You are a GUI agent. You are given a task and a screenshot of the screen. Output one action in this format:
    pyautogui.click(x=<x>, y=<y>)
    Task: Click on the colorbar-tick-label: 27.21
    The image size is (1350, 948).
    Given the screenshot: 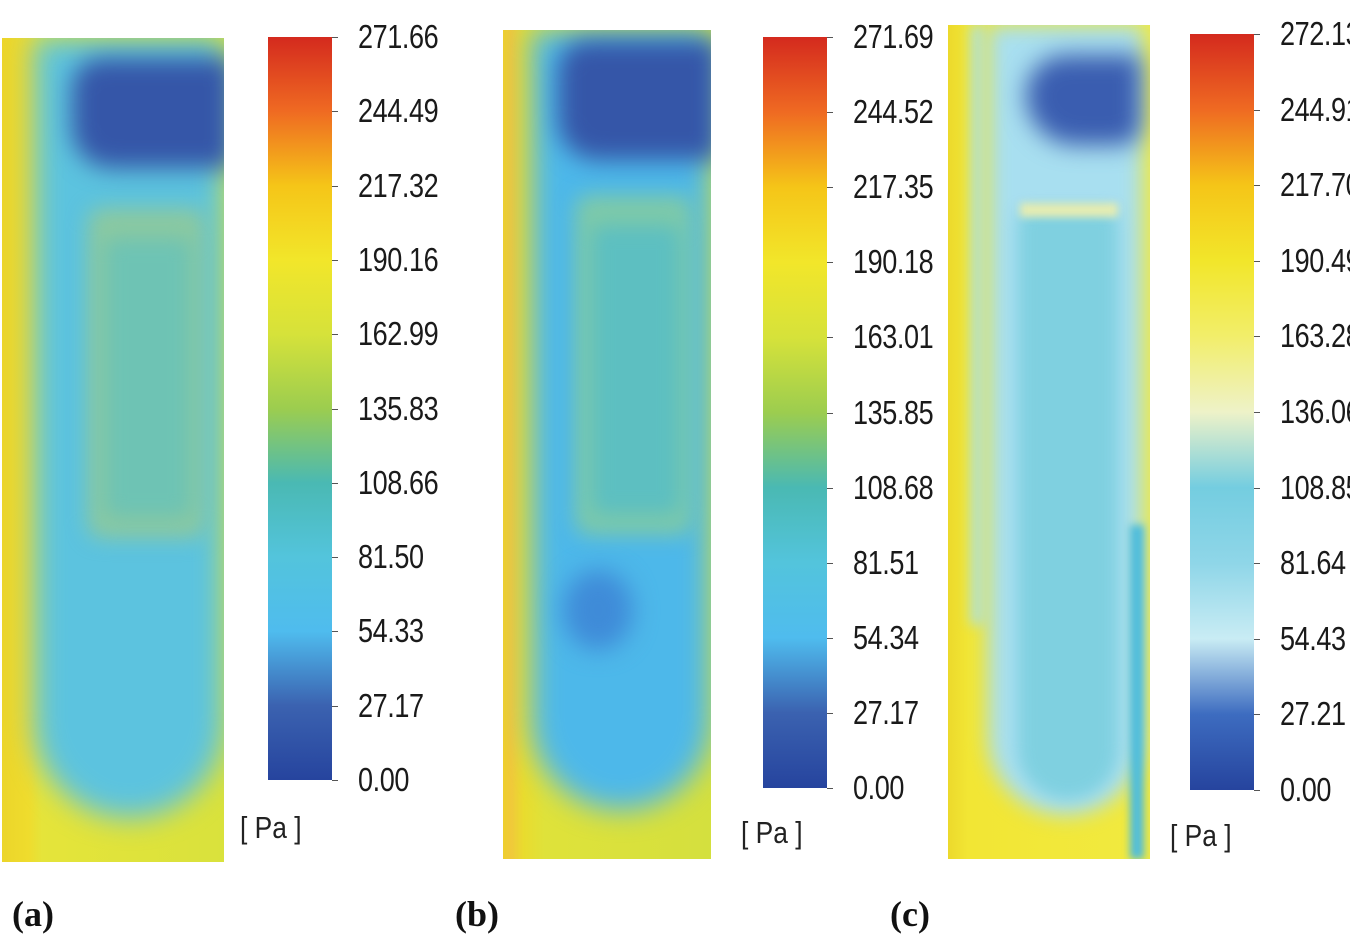 What is the action you would take?
    pyautogui.click(x=1313, y=714)
    